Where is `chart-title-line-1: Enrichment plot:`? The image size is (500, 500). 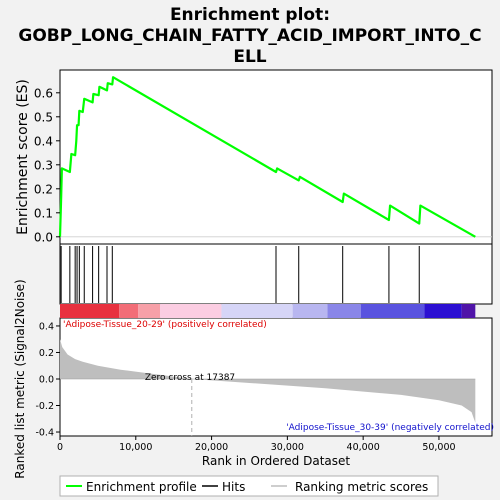
chart-title-line-1: Enrichment plot: is located at coordinates (250, 15).